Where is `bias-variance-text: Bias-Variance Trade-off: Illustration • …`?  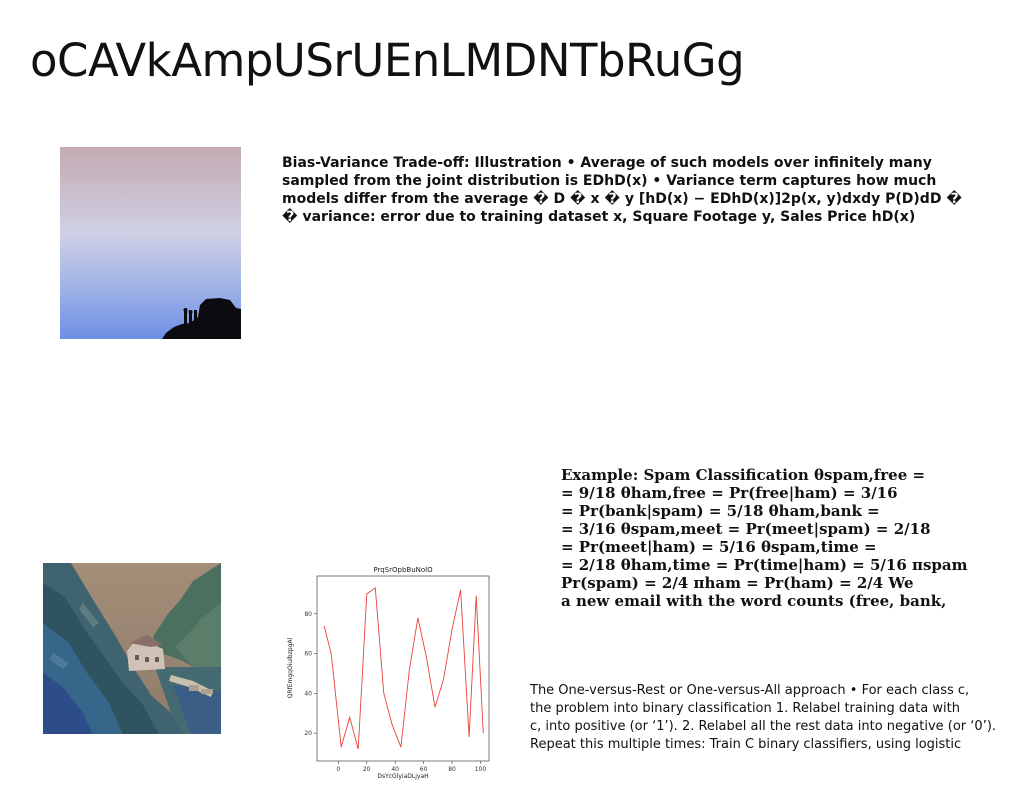 bias-variance-text: Bias-Variance Trade-off: Illustration • … is located at coordinates (622, 190).